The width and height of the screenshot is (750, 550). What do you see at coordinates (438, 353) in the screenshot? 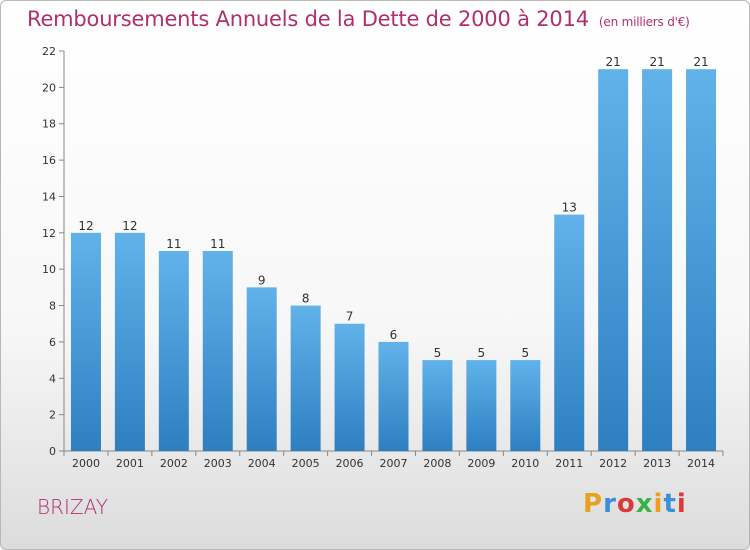
I see `value-label-2008: 5` at bounding box center [438, 353].